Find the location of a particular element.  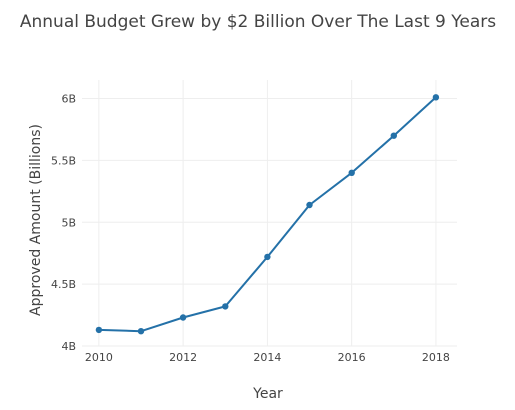

x-tick-label: 2014 is located at coordinates (267, 357).